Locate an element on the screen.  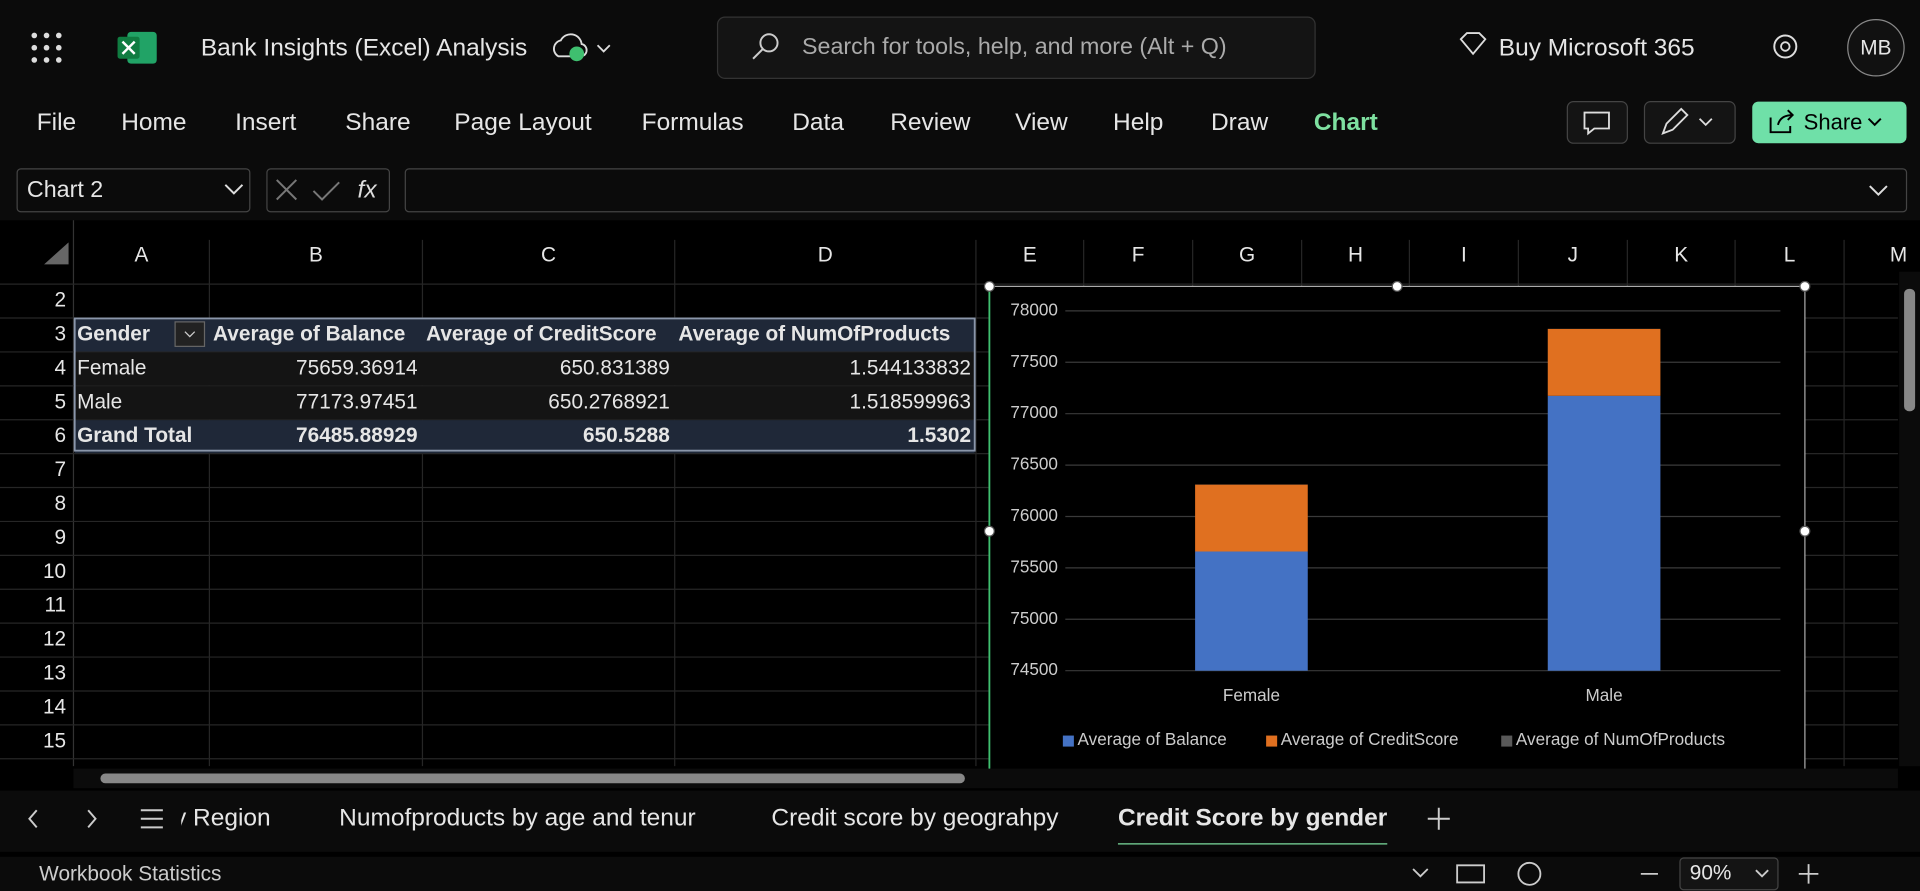
column-header: D is located at coordinates (825, 254).